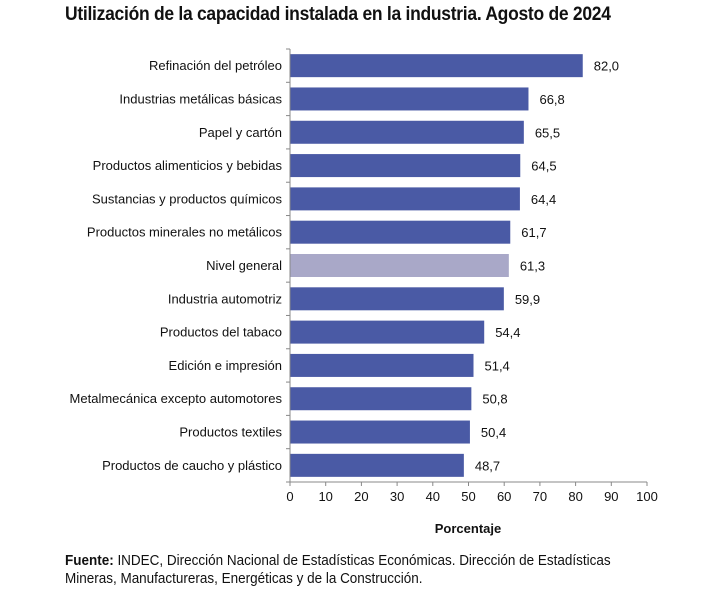 Image resolution: width=720 pixels, height=596 pixels. Describe the element at coordinates (543, 199) in the screenshot. I see `data-label: 64,4` at that location.